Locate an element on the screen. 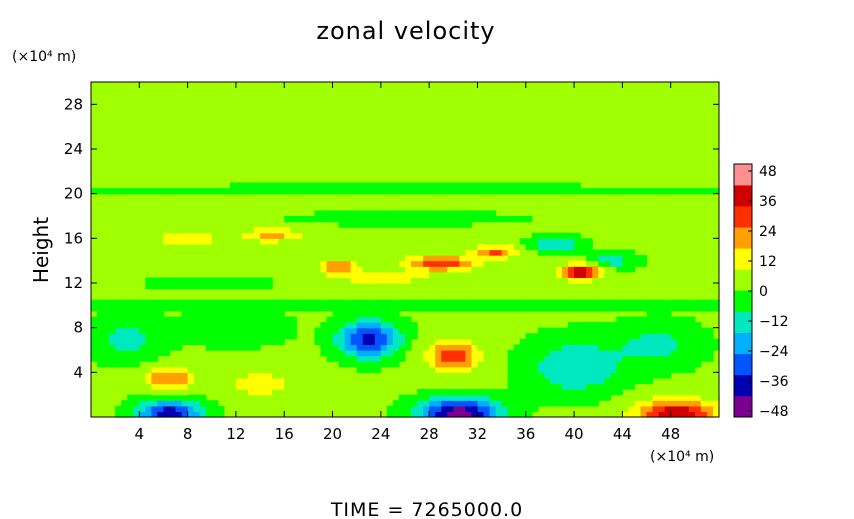 This screenshot has height=519, width=854. x-axis-unit: (×10⁴ m) is located at coordinates (682, 457).